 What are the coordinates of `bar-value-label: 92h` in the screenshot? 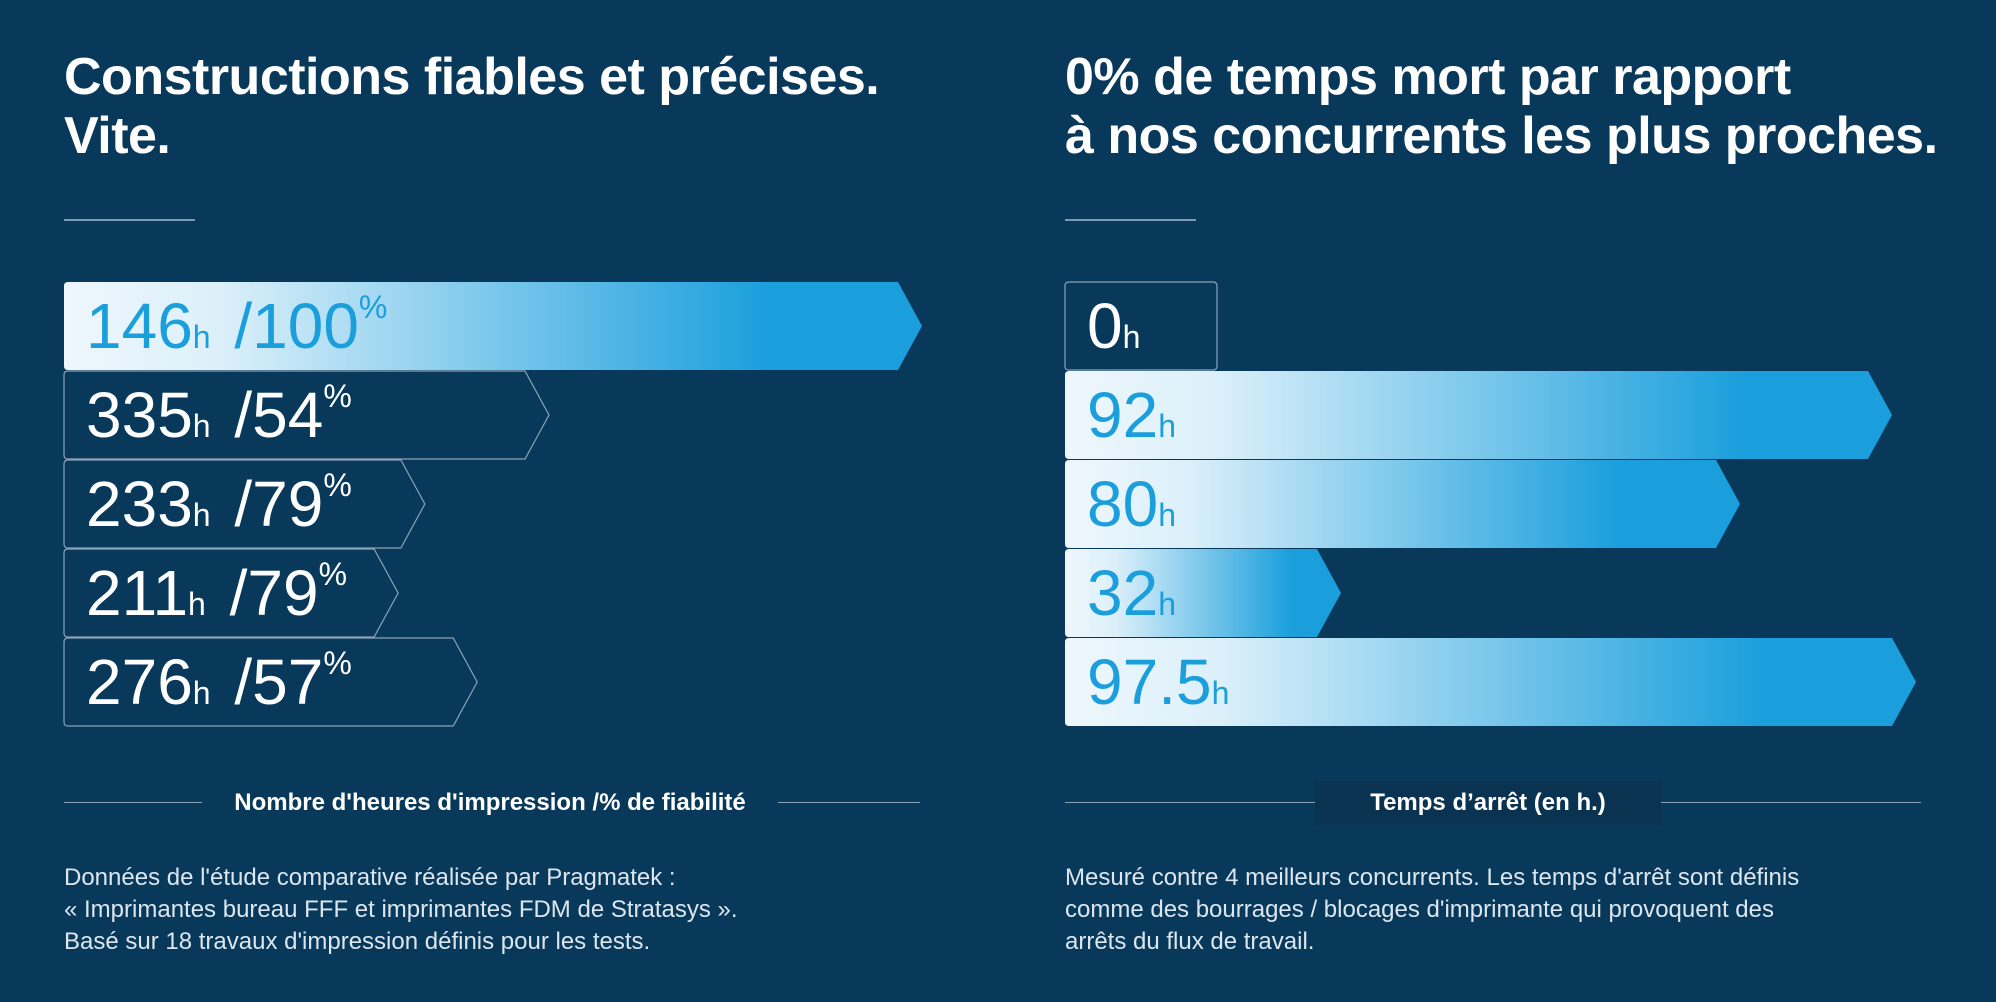 It's located at (1131, 415).